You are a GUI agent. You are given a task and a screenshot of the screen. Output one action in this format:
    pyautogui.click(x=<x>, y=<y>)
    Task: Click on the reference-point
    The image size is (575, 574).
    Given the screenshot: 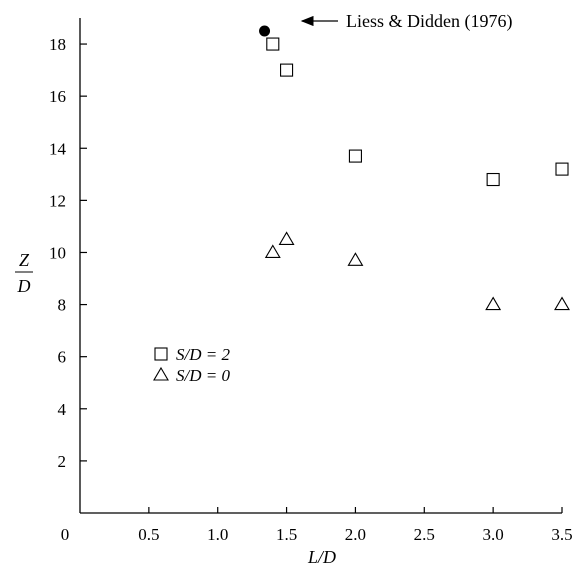 What is the action you would take?
    pyautogui.click(x=265, y=31)
    